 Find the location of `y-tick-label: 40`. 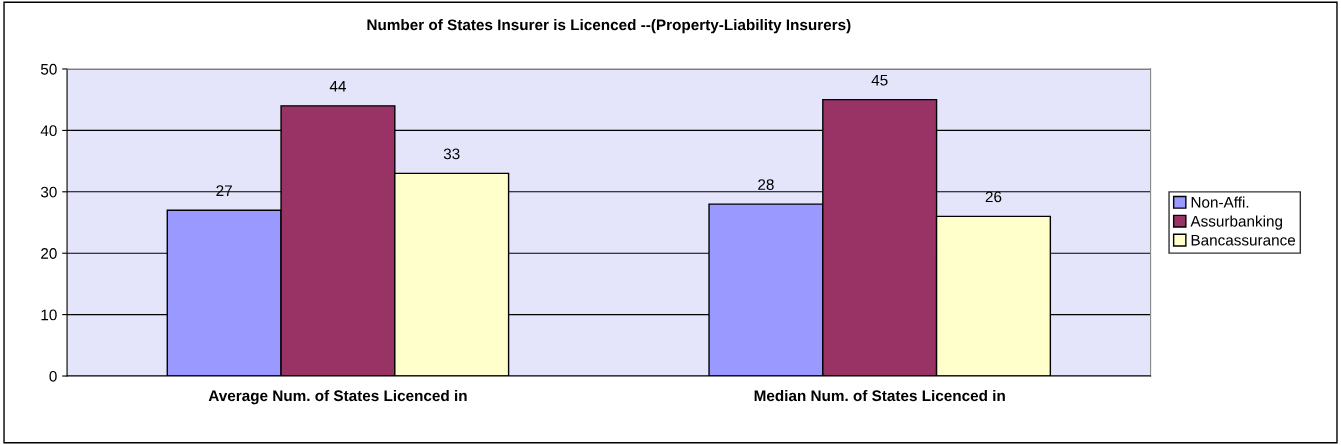

y-tick-label: 40 is located at coordinates (48, 131).